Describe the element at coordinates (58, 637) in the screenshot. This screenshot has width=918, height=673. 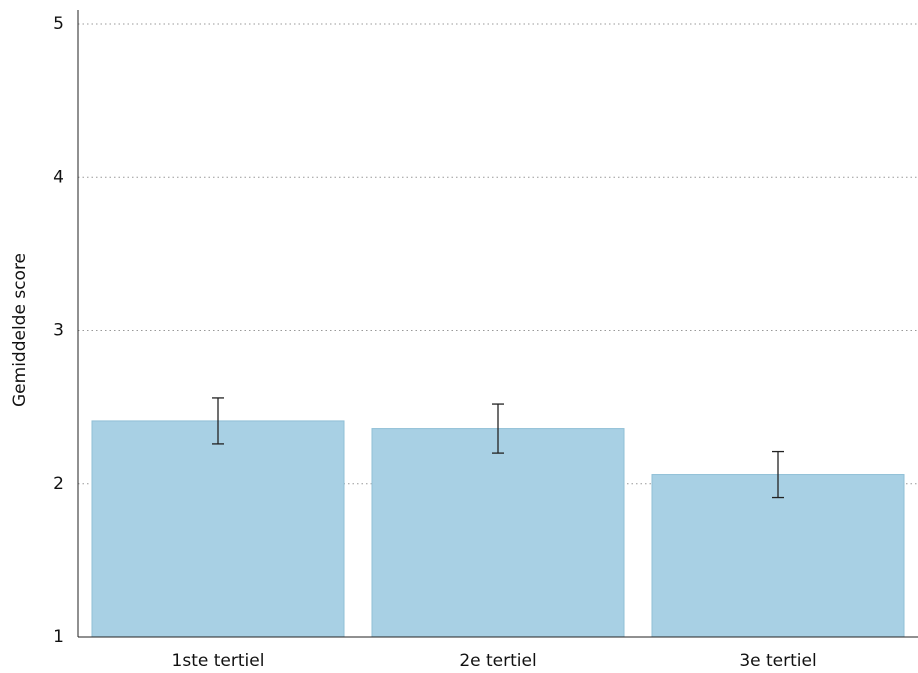
I see `y-tick-label: 1` at that location.